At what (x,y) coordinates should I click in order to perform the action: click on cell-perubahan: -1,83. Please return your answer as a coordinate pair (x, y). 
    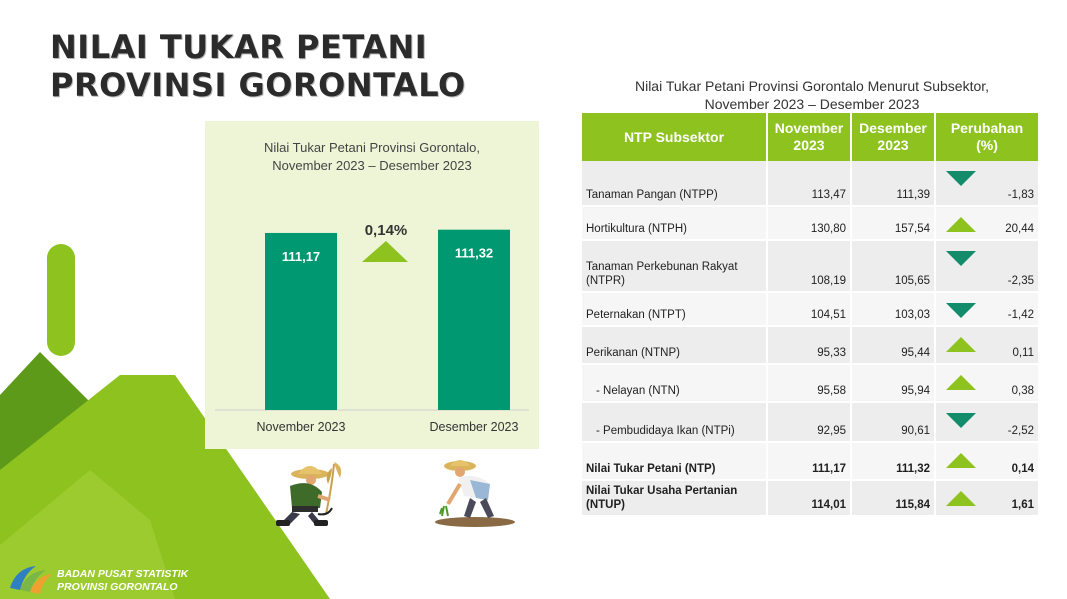
    Looking at the image, I should click on (987, 184).